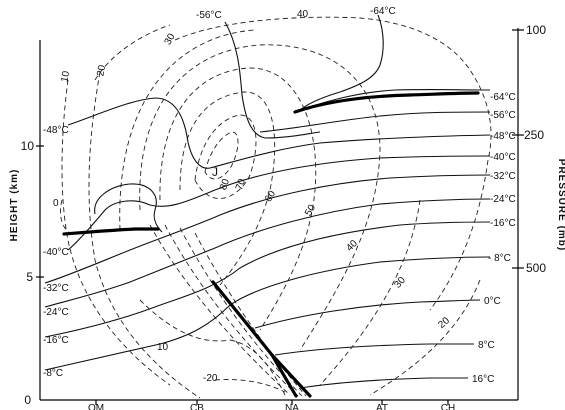 This screenshot has height=410, width=565. What do you see at coordinates (395, 100) in the screenshot?
I see `isotherm-minus64` at bounding box center [395, 100].